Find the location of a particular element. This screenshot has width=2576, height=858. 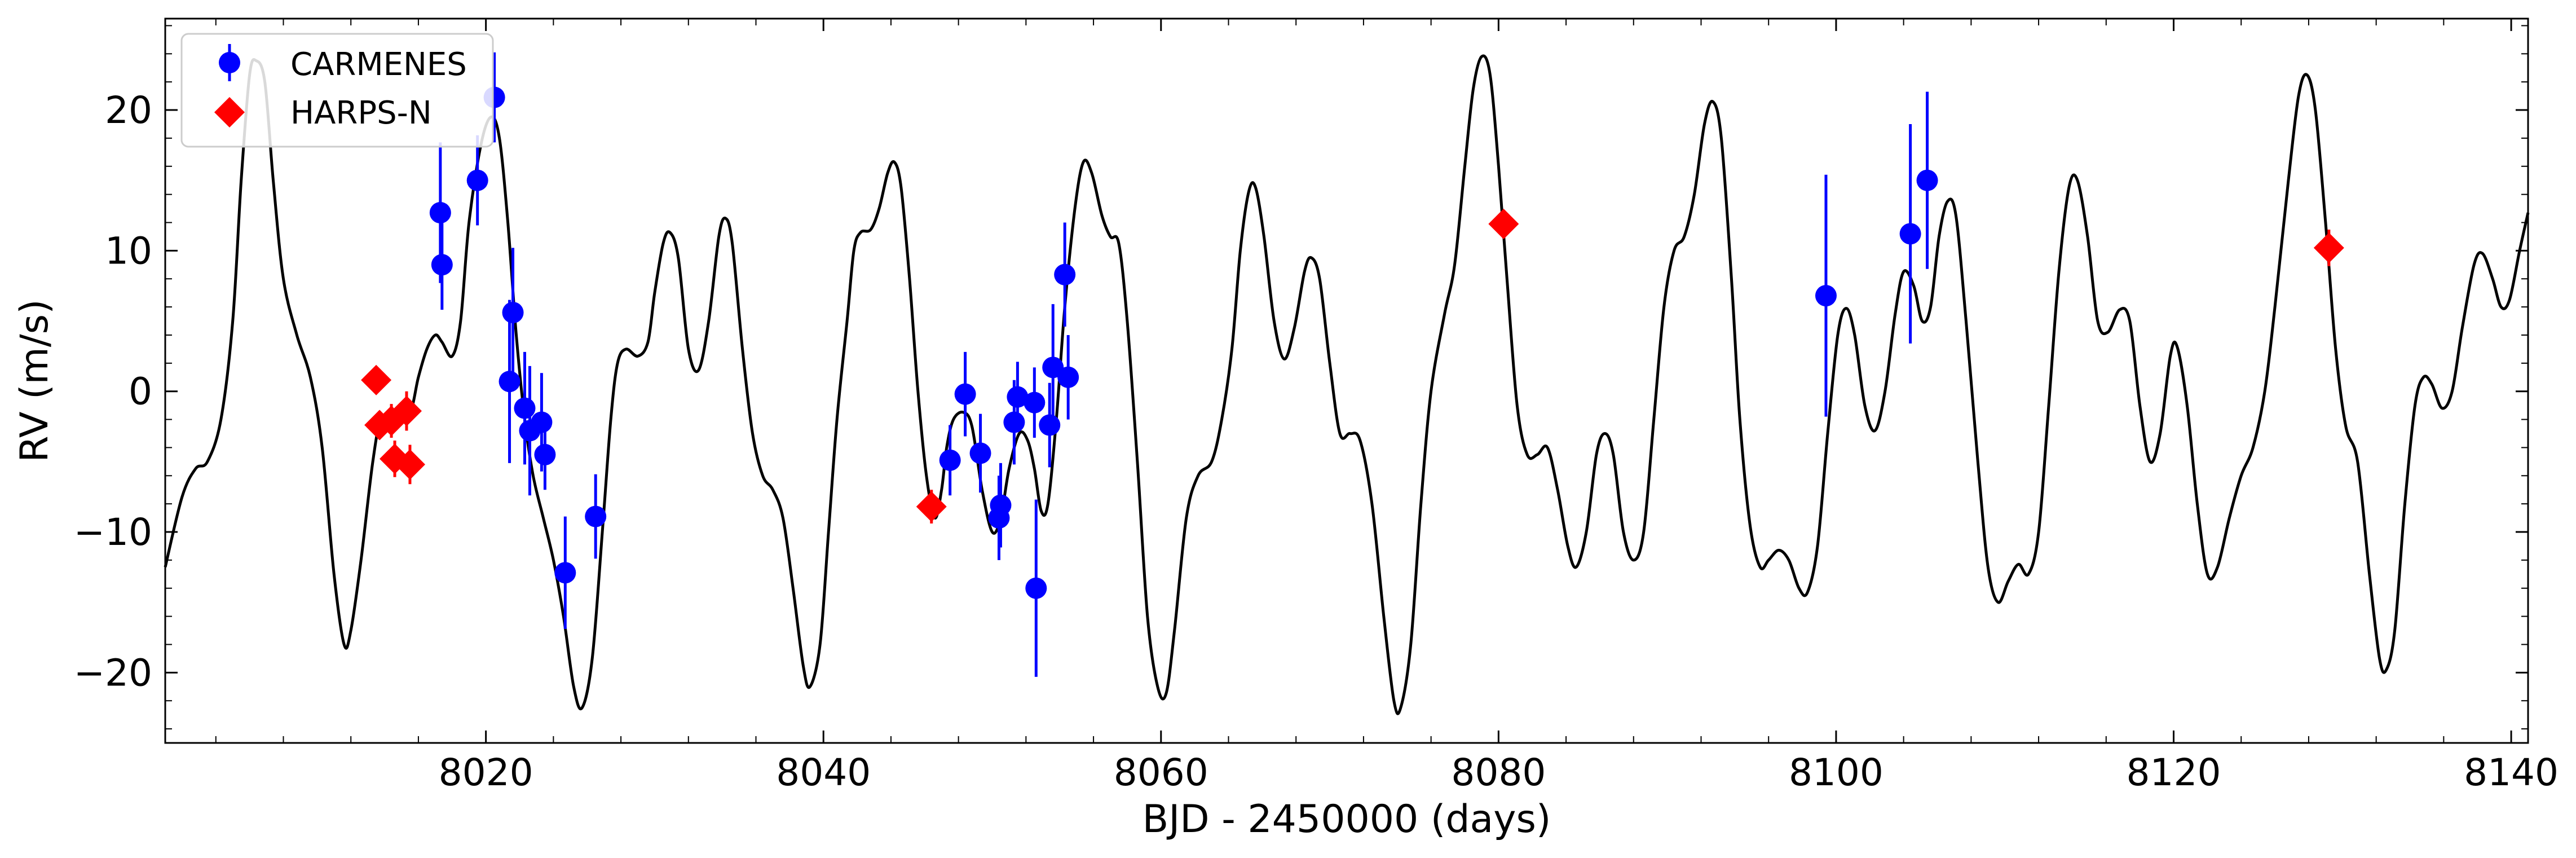

x-tick-label: 8120 is located at coordinates (2174, 772).